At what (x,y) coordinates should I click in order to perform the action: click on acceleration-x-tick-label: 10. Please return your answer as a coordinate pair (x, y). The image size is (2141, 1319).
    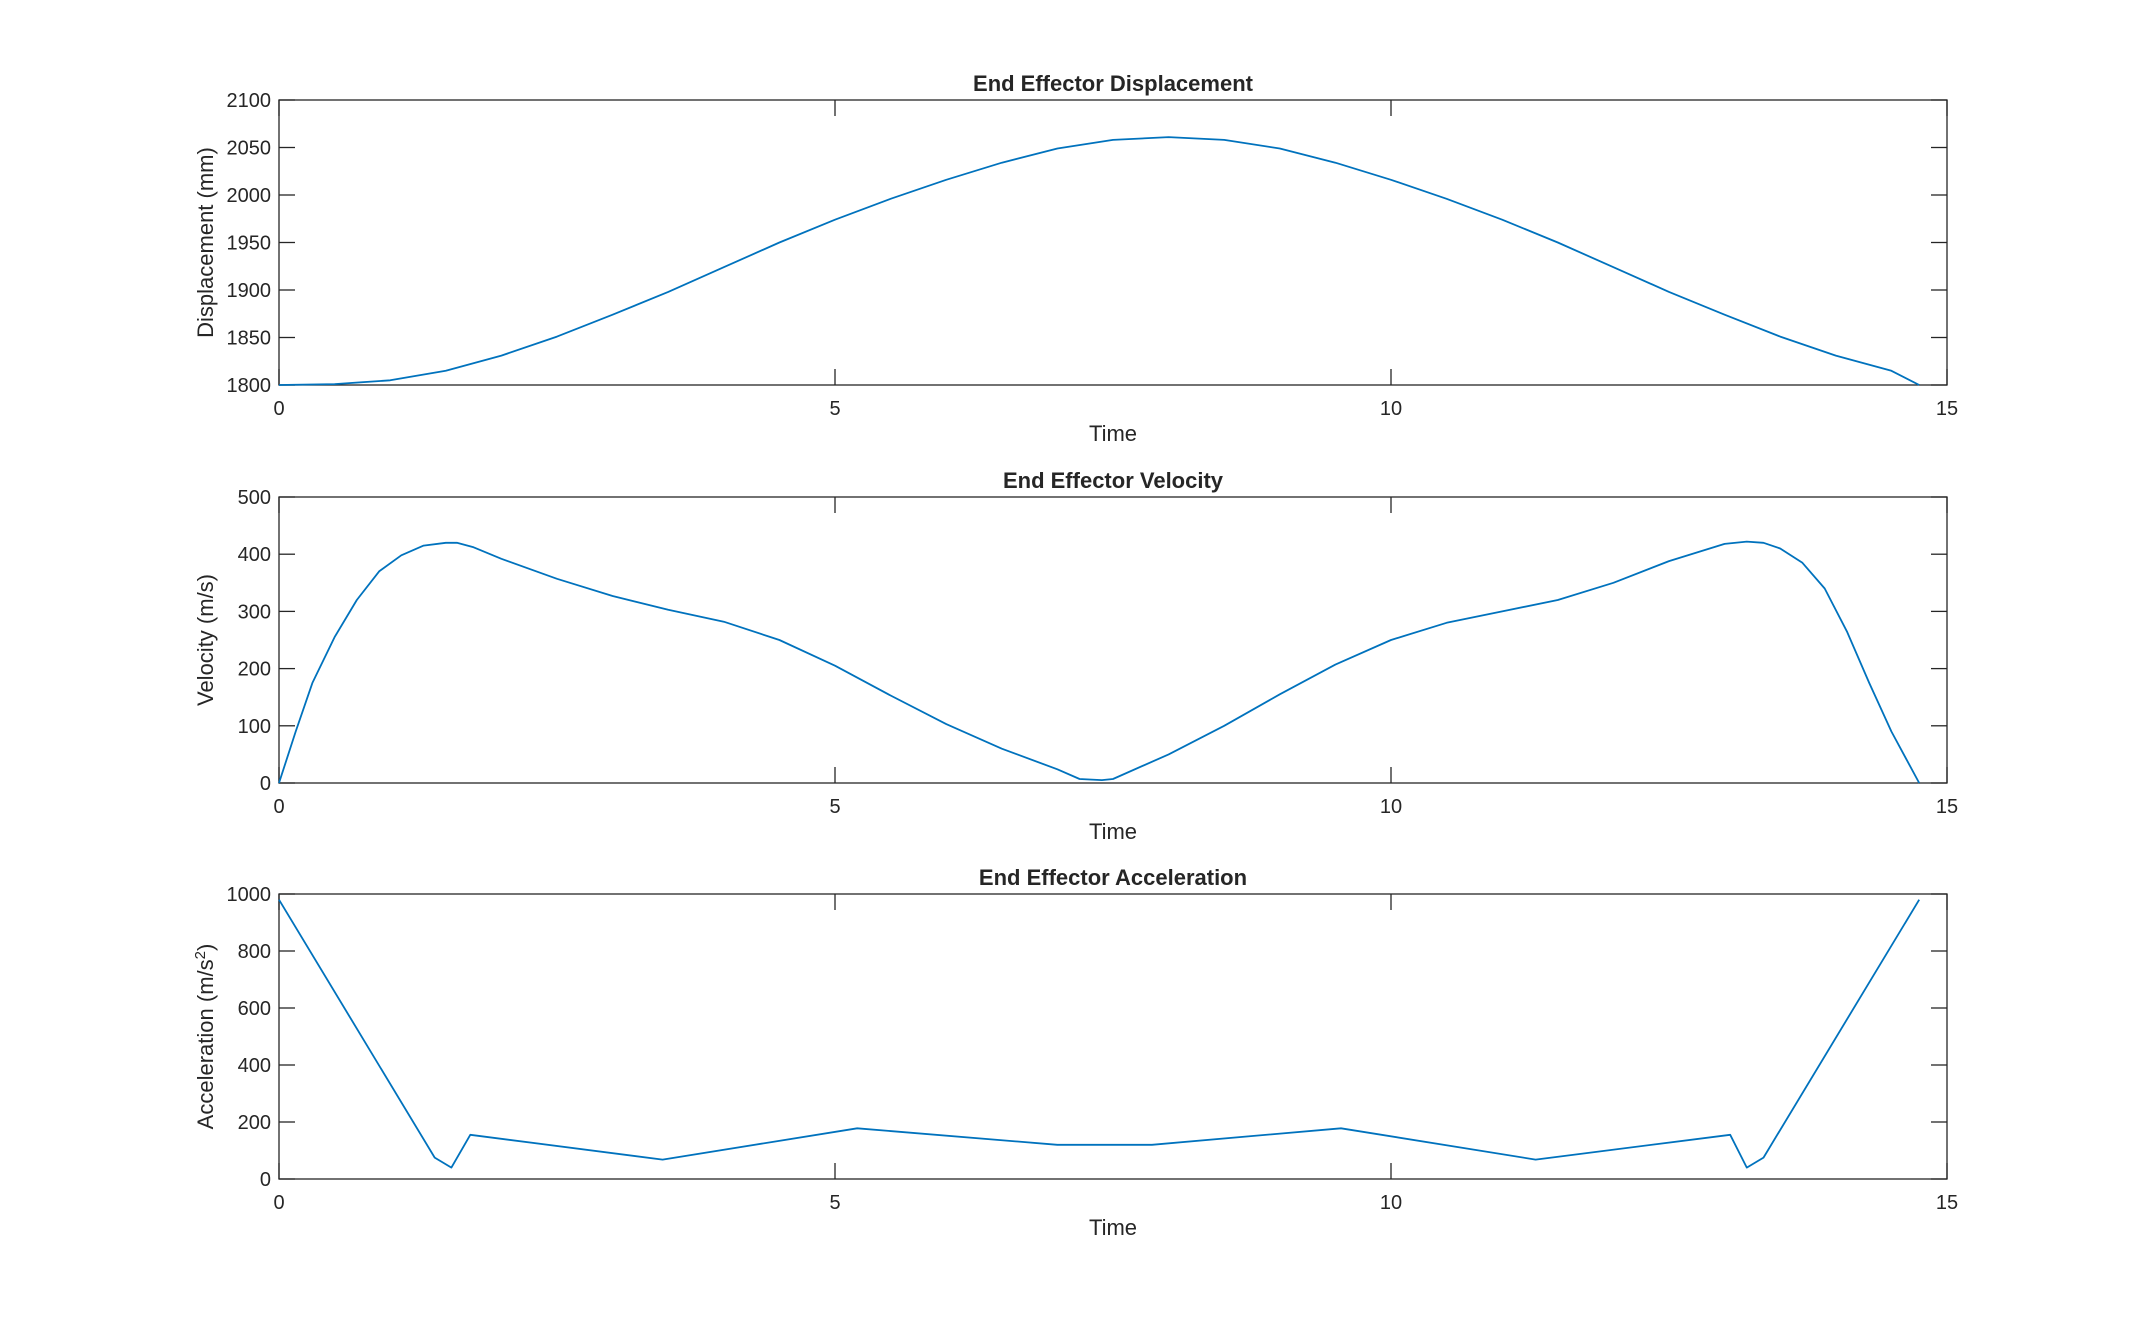
    Looking at the image, I should click on (1391, 1203).